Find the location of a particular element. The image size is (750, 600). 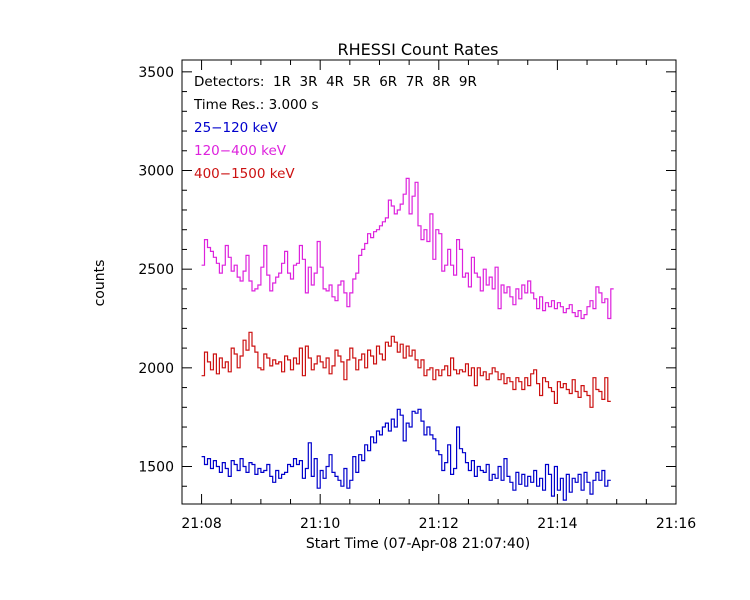

x-tick-label: 21:08 is located at coordinates (201, 524).